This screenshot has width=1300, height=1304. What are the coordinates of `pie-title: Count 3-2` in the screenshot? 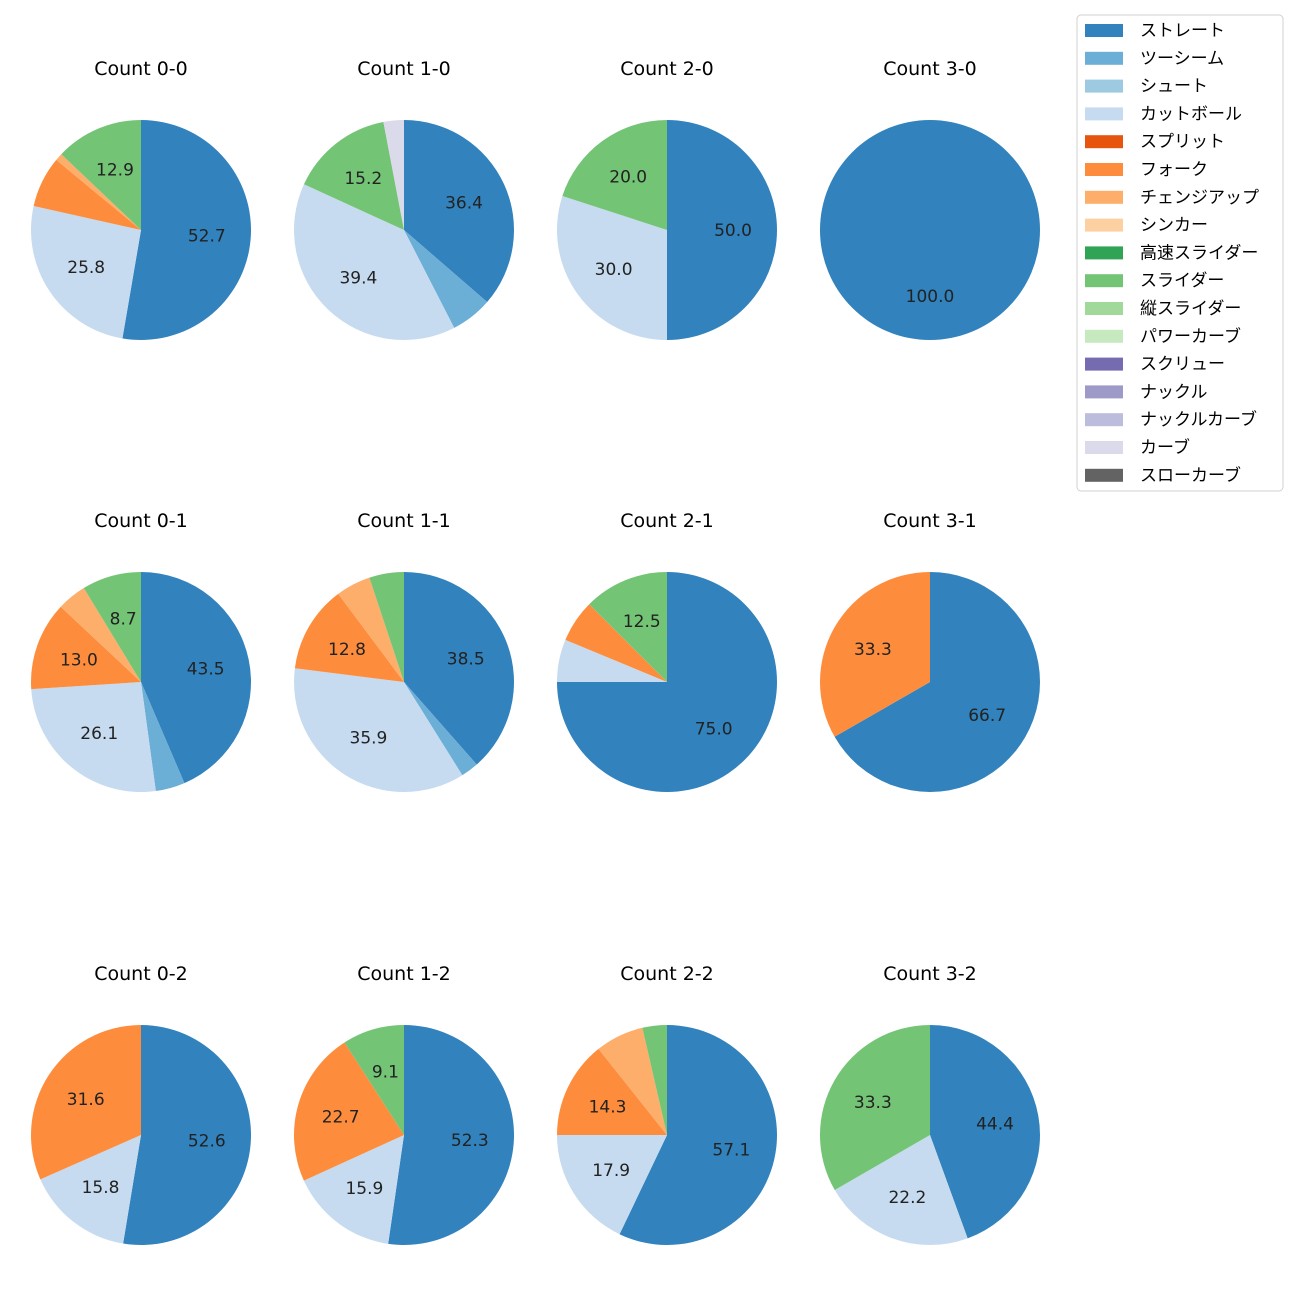 It's located at (930, 974).